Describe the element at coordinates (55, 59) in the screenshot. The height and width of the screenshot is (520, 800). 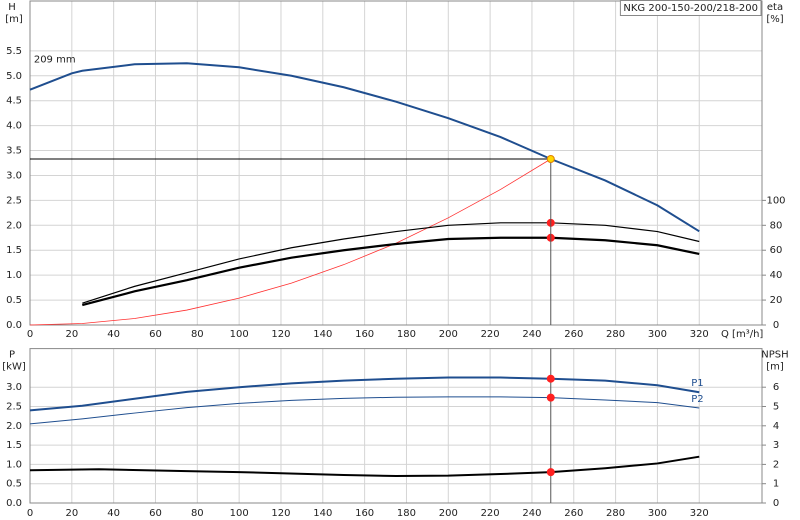
I see `series-label: 209 mm` at that location.